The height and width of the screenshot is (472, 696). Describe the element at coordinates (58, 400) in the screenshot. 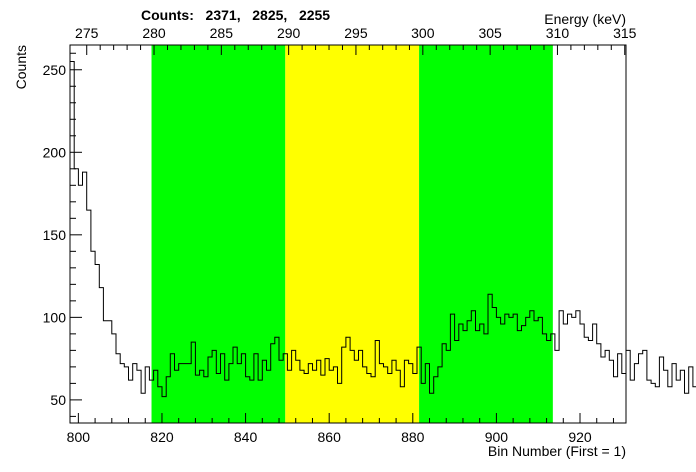

I see `y-tick-label: 50` at that location.